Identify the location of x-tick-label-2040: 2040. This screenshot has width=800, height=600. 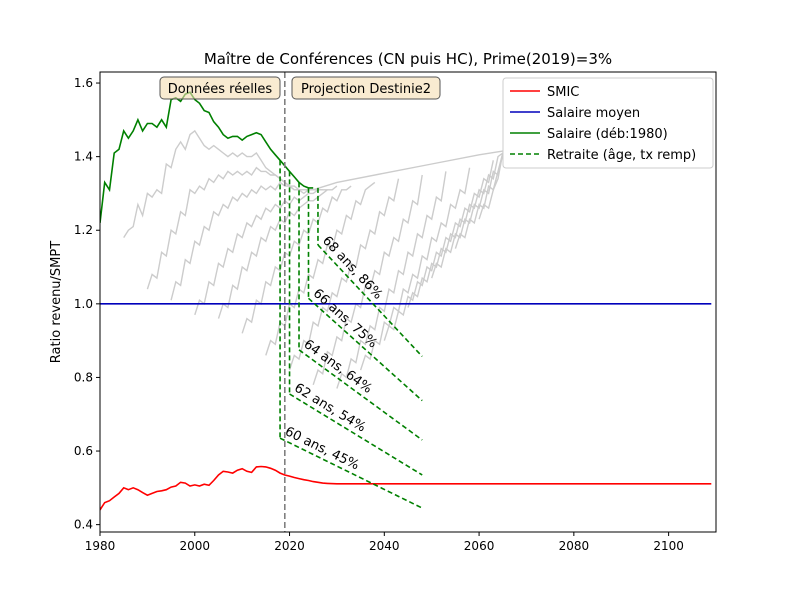
(384, 546).